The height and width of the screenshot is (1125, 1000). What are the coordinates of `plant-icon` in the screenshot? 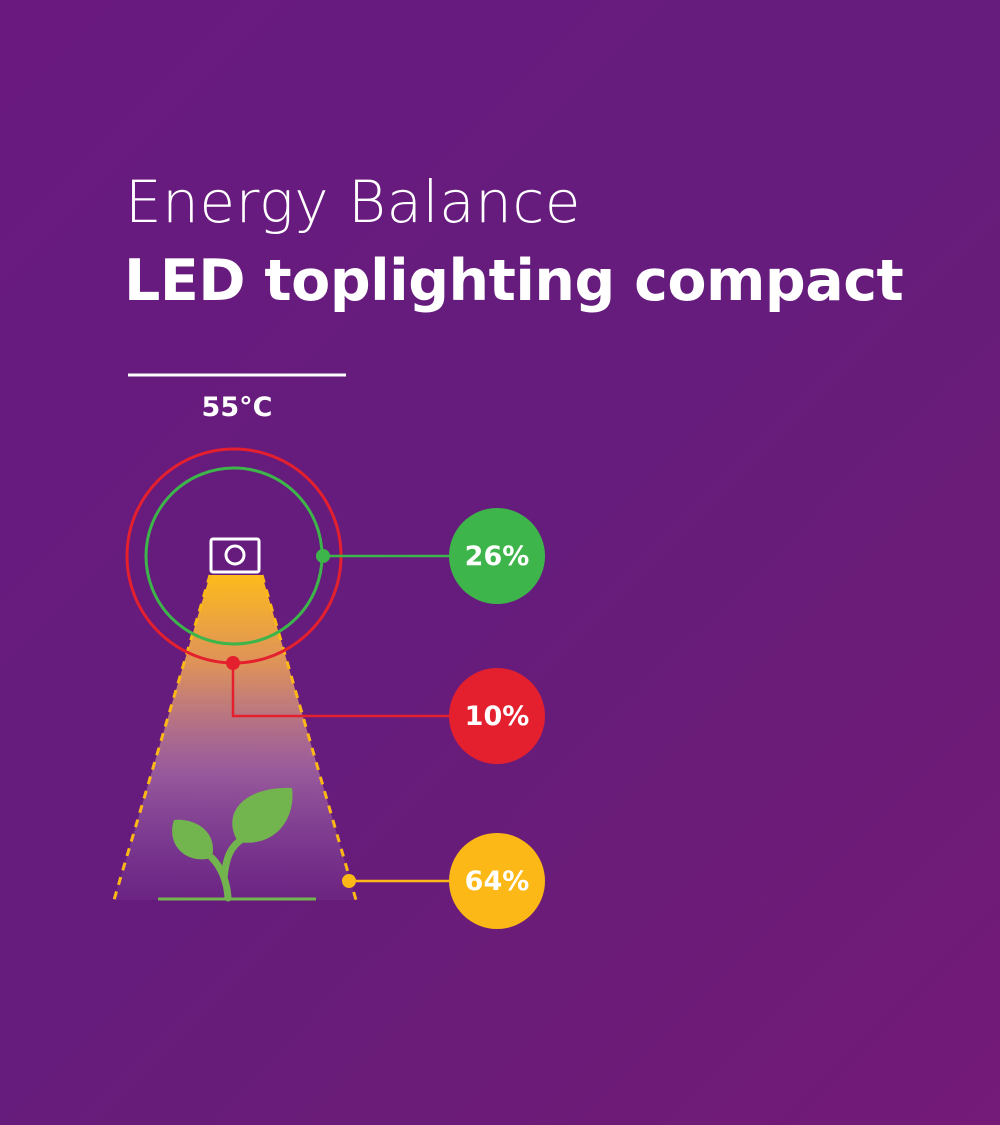 It's located at (232, 844).